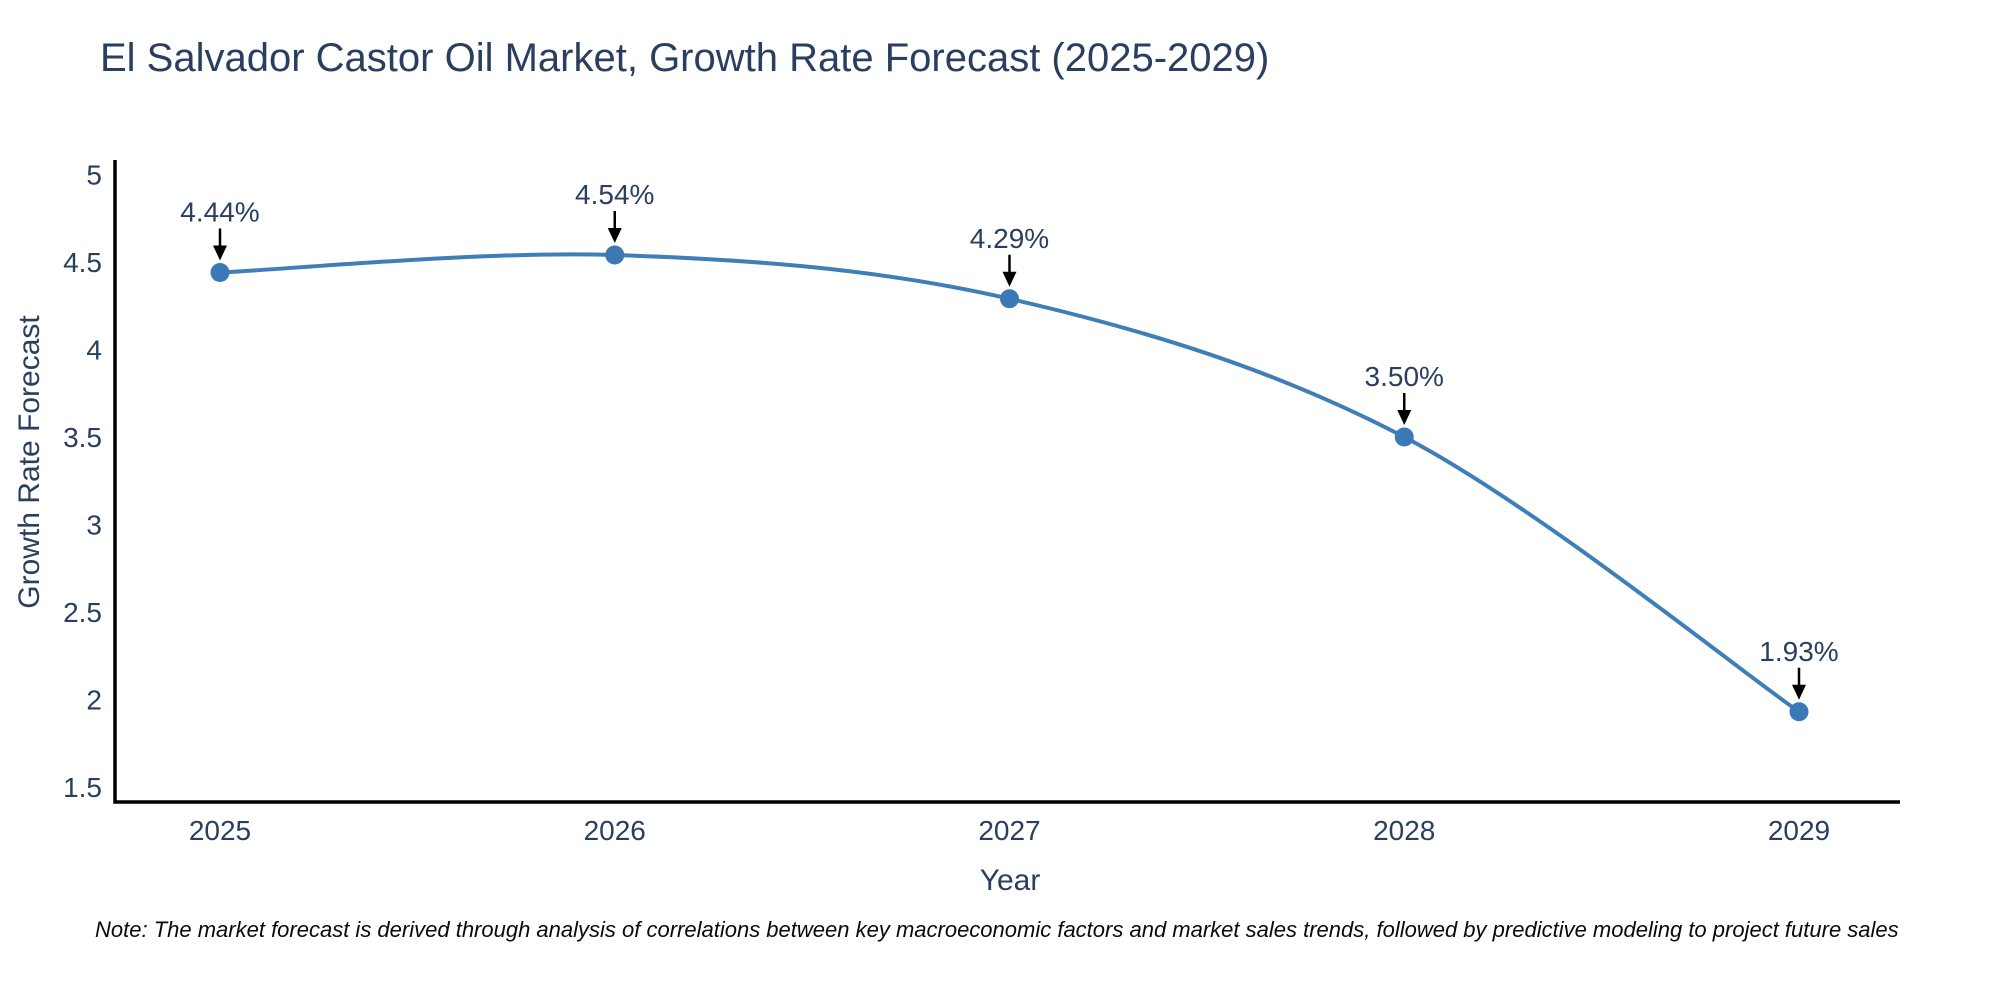 Image resolution: width=2000 pixels, height=1000 pixels. What do you see at coordinates (94, 700) in the screenshot?
I see `y-tick-label: 2` at bounding box center [94, 700].